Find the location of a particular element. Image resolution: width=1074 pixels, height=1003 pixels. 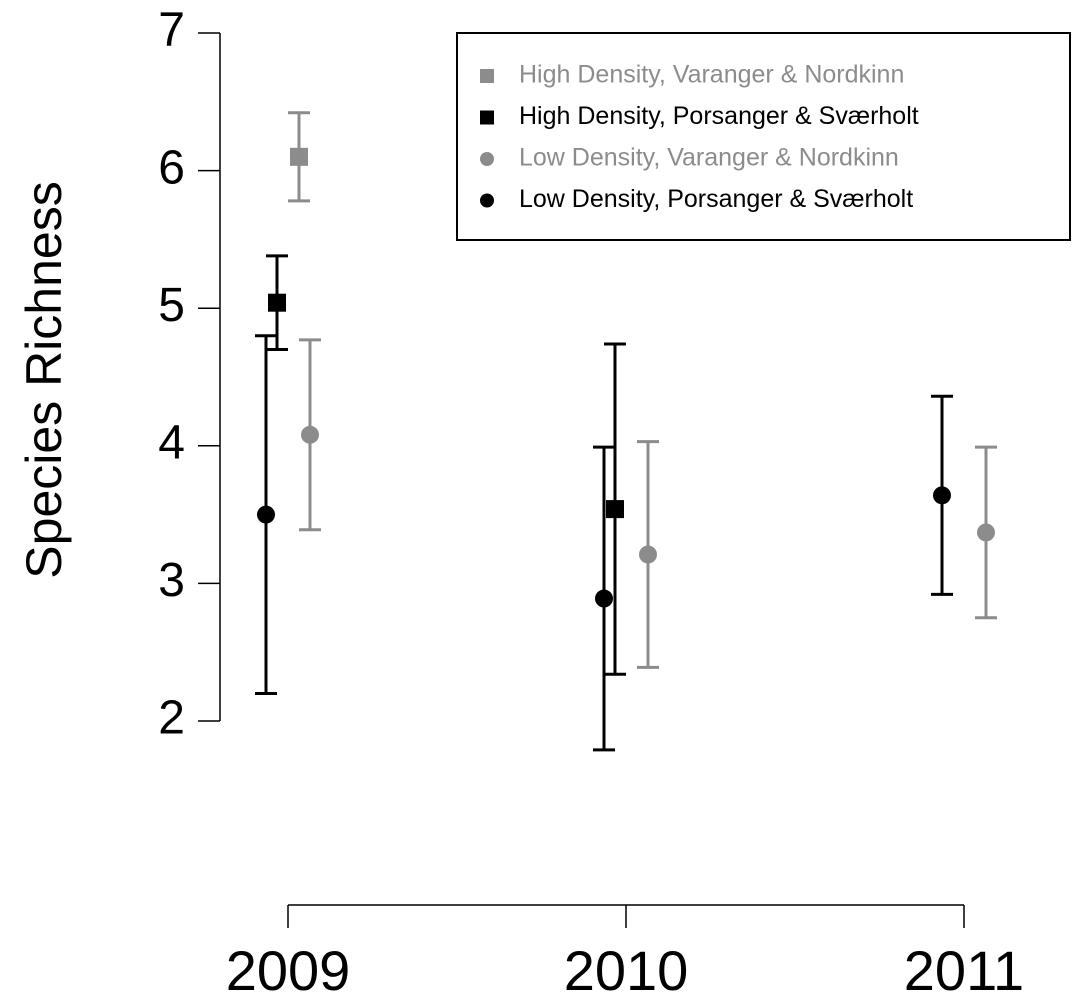

x-tick-label: 2009 is located at coordinates (288, 970).